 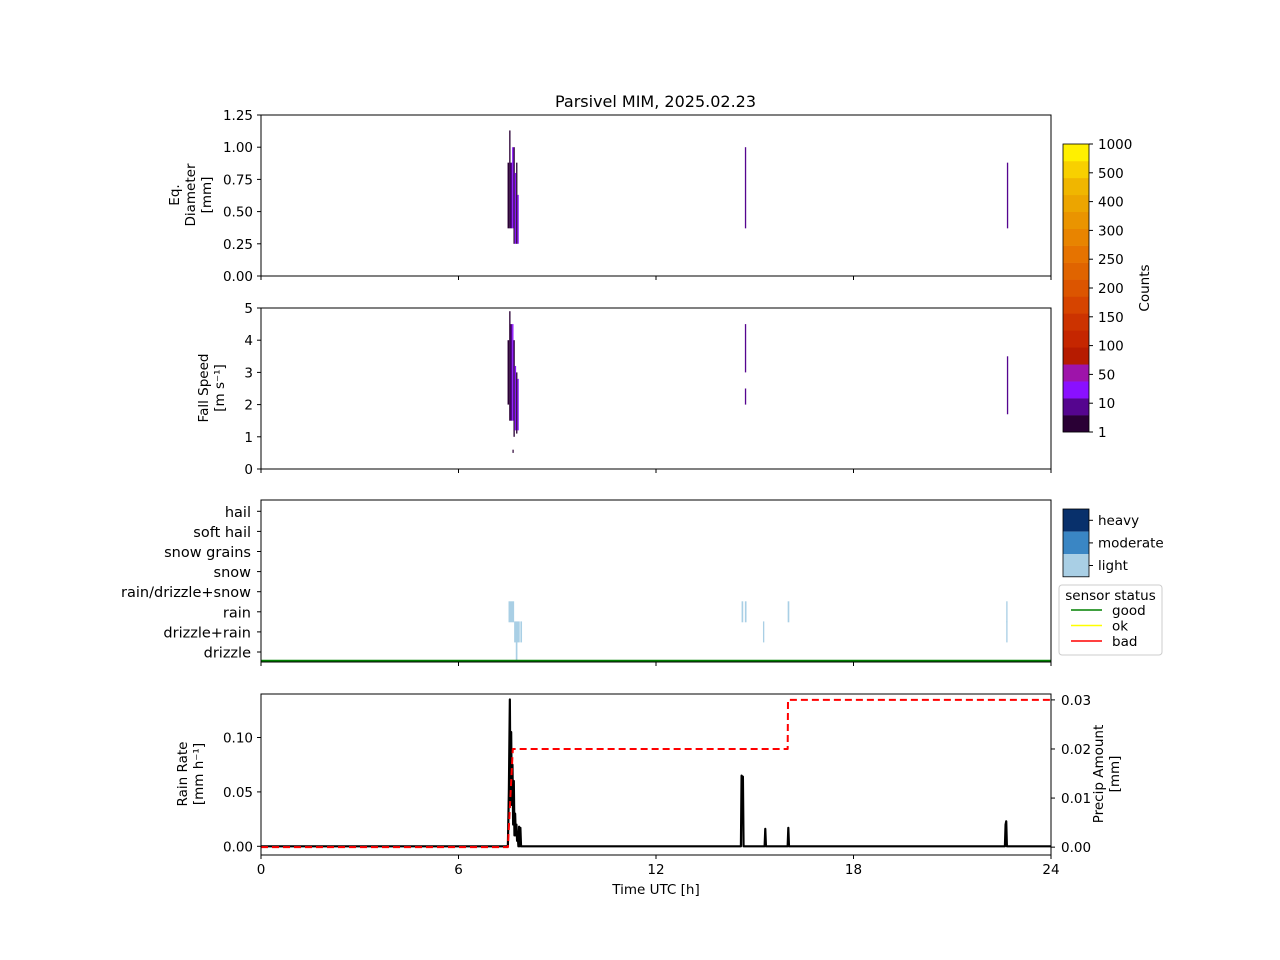 I want to click on diameter-y-label-line: Diameter, so click(x=191, y=194).